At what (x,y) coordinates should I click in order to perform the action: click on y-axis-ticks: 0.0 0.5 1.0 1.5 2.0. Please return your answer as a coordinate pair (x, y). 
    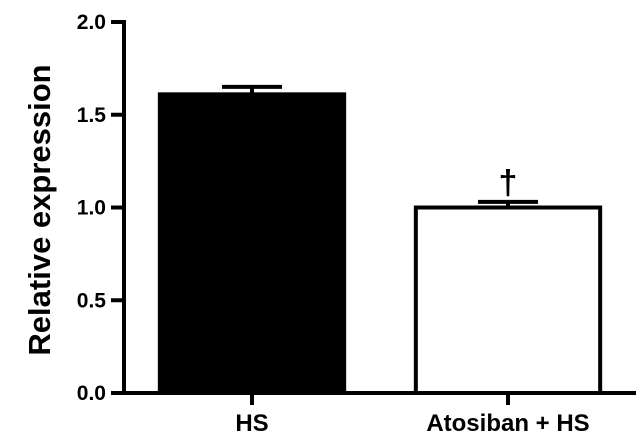
    Looking at the image, I should click on (100, 208).